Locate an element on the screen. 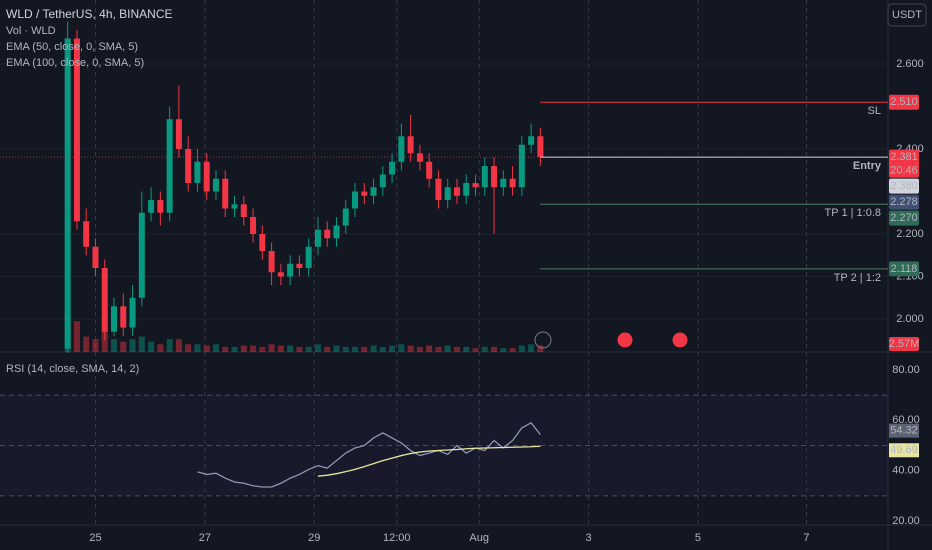 Image resolution: width=932 pixels, height=550 pixels. y-tick-label: 2.600 is located at coordinates (910, 64).